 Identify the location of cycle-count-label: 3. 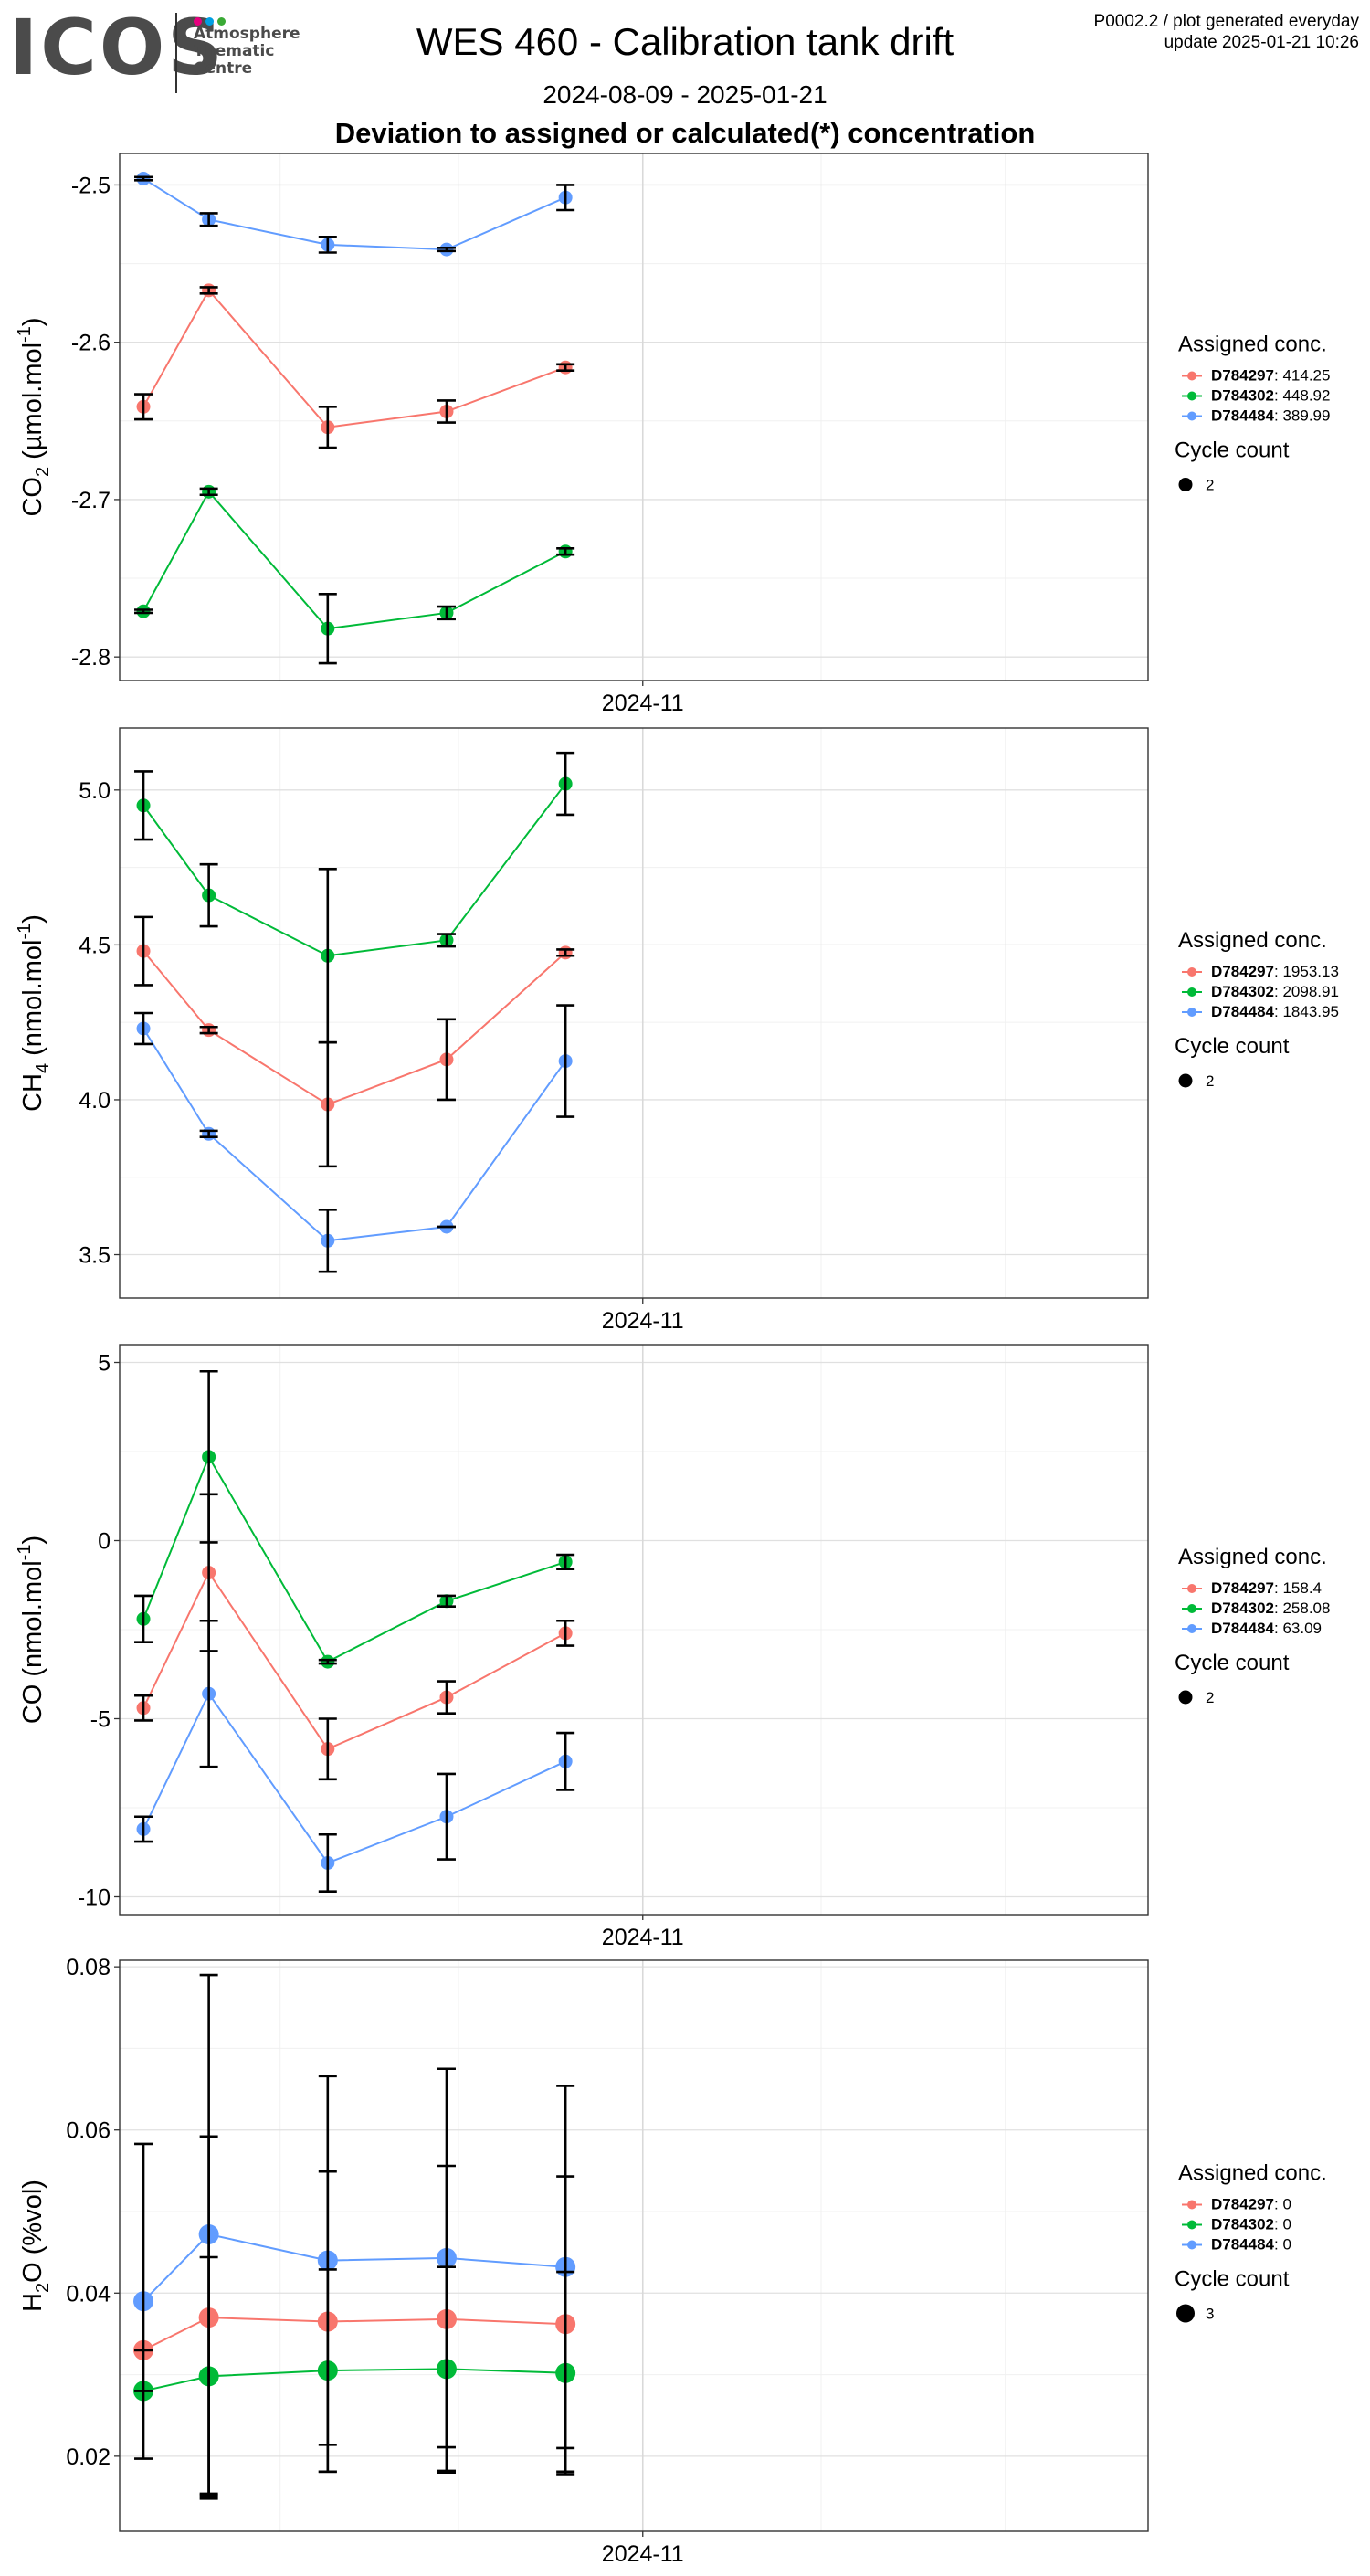
(1210, 2314).